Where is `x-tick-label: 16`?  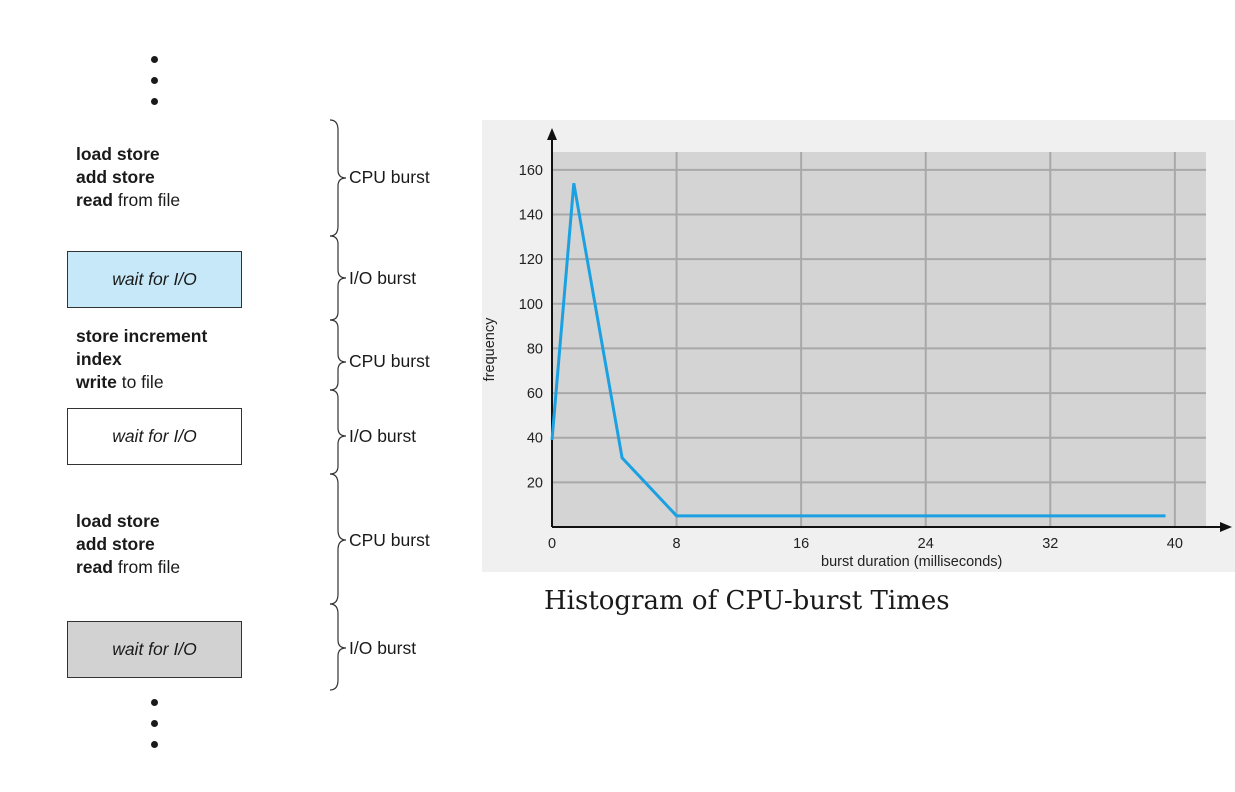 x-tick-label: 16 is located at coordinates (801, 544).